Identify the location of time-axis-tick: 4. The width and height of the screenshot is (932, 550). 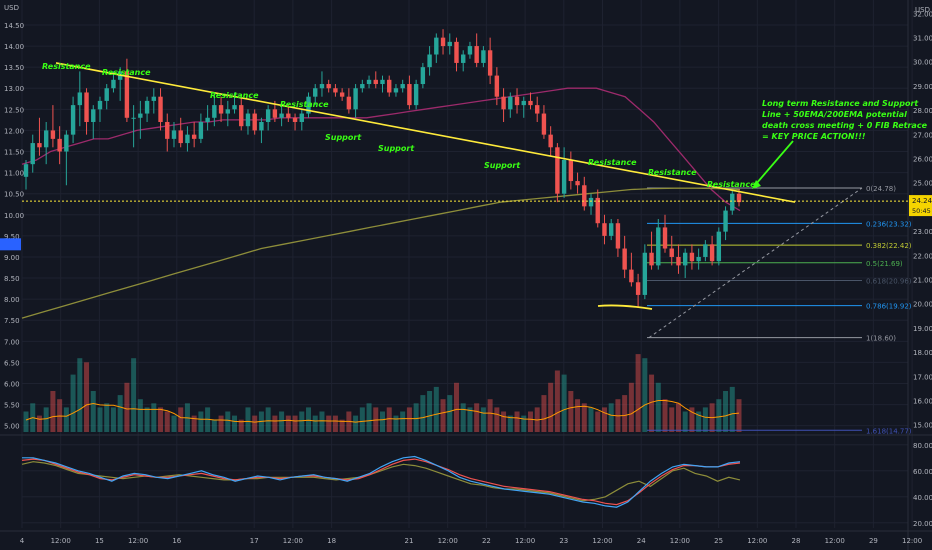
(22, 541).